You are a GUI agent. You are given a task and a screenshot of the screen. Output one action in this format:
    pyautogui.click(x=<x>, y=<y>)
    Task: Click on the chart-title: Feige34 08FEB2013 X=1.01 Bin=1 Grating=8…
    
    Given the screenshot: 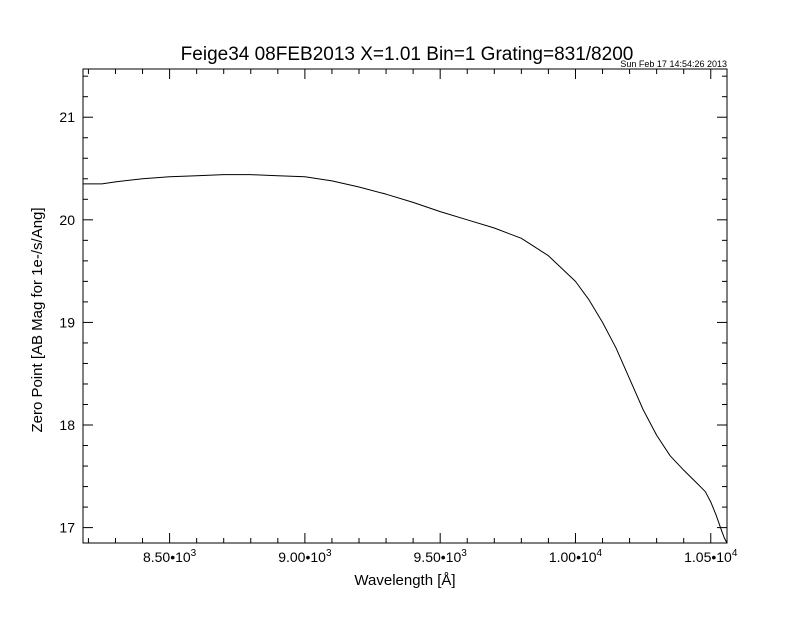 What is the action you would take?
    pyautogui.click(x=407, y=54)
    